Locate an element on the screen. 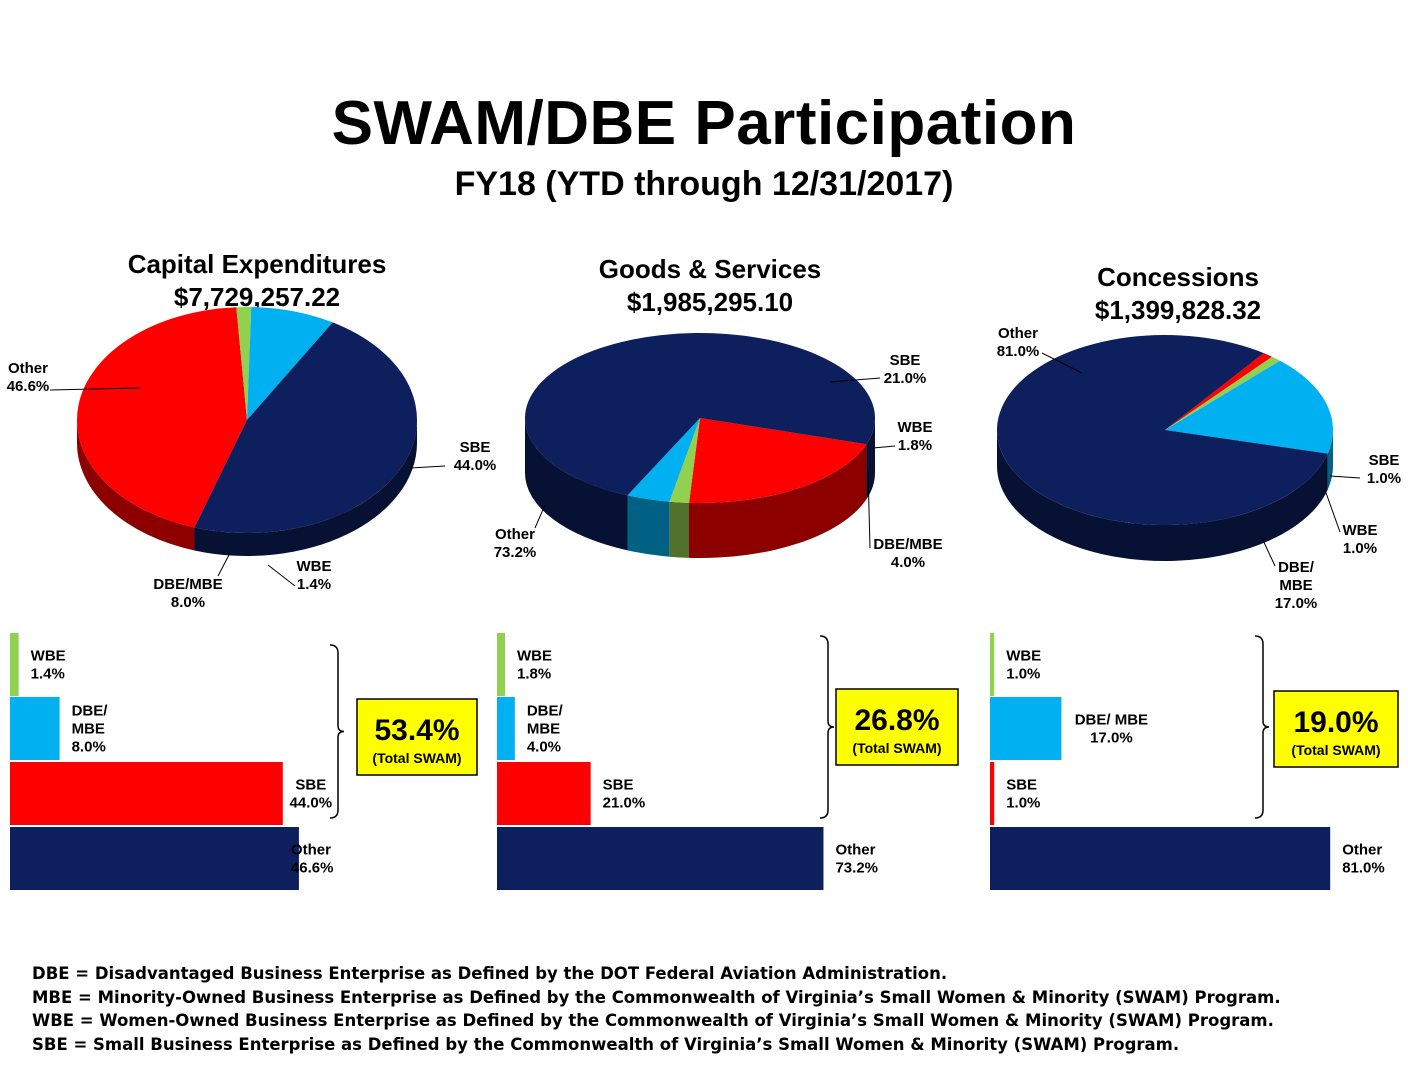 This screenshot has height=1088, width=1408. bar-label: 1.8% is located at coordinates (534, 674).